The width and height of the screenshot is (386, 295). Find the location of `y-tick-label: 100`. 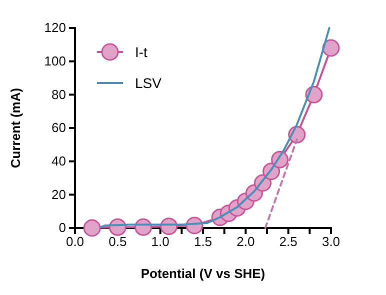

y-tick-label: 100 is located at coordinates (55, 60).